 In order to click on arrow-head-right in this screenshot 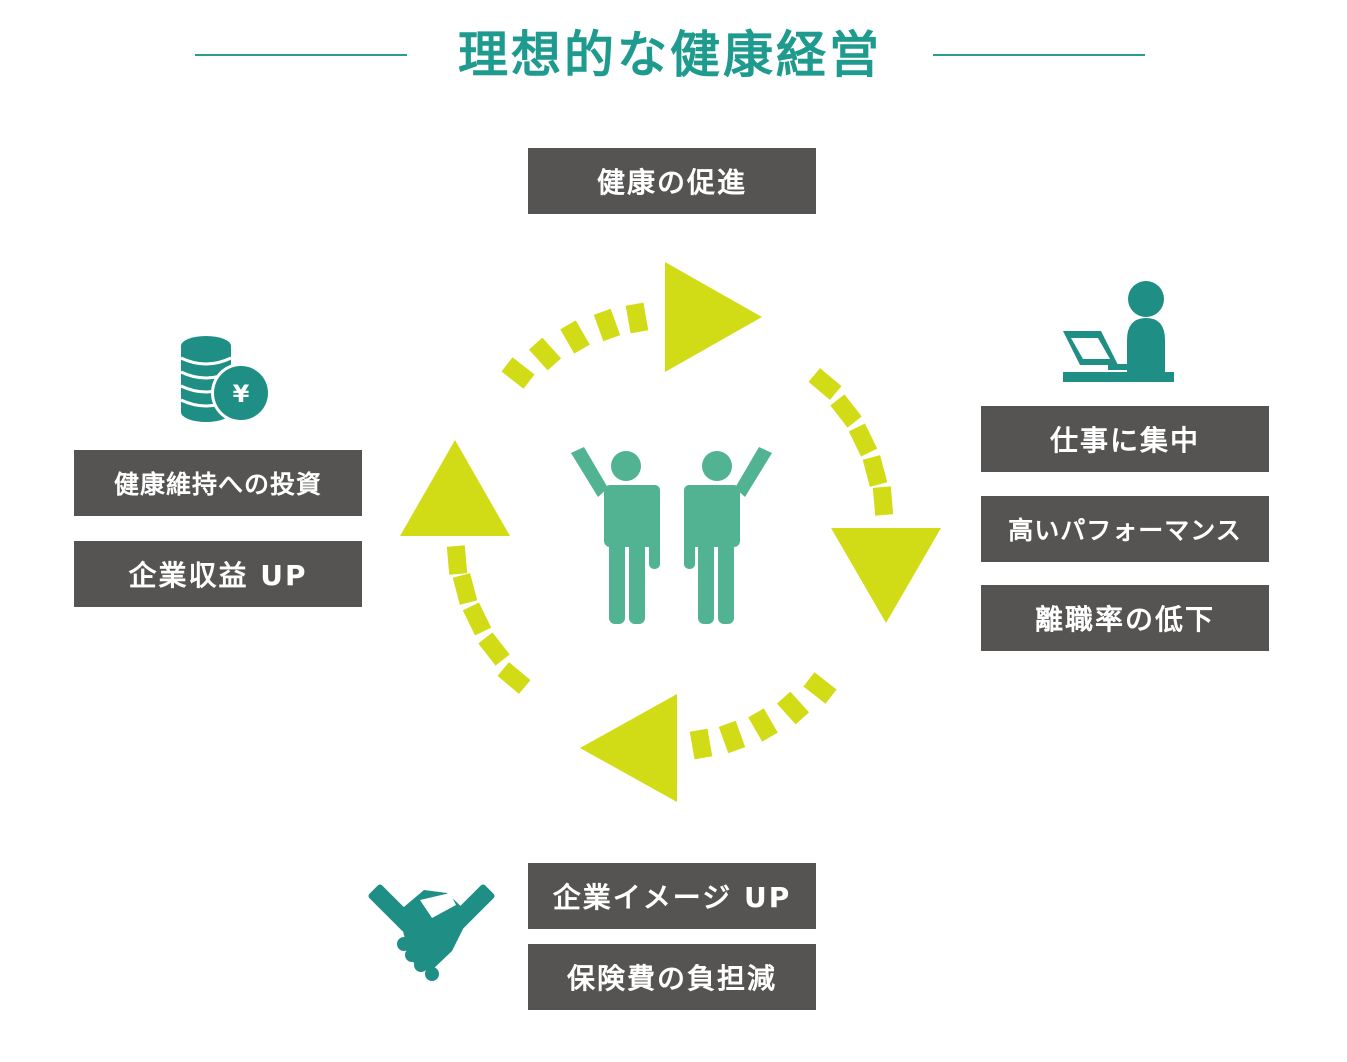, I will do `click(713, 317)`.